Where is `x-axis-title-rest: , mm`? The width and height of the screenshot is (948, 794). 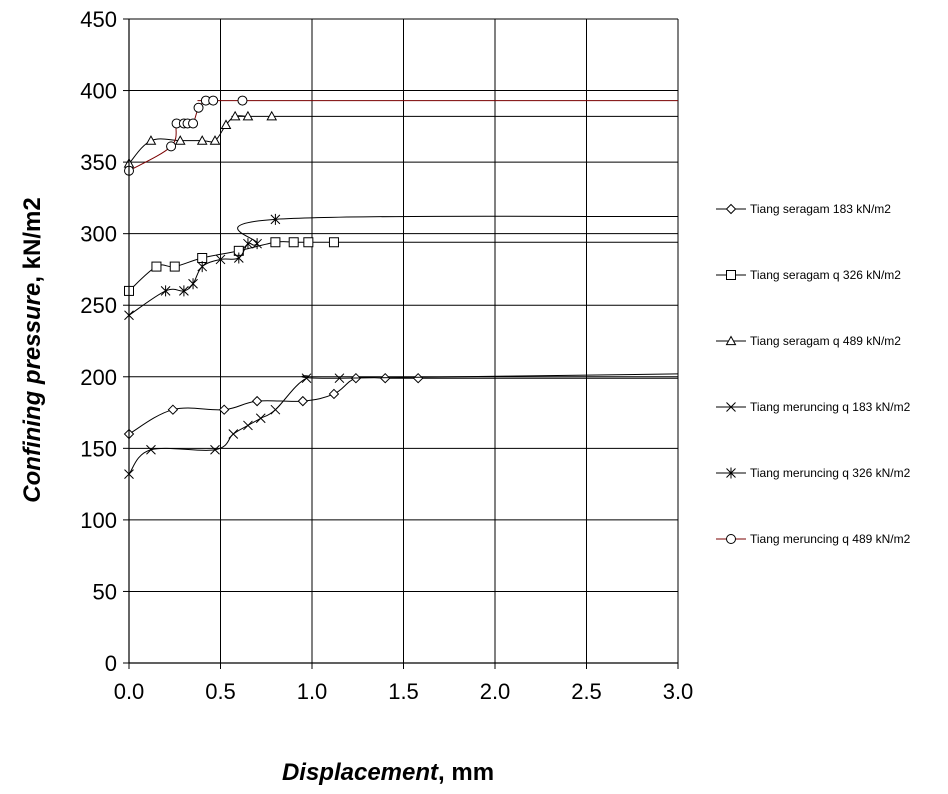 x-axis-title-rest: , mm is located at coordinates (466, 772).